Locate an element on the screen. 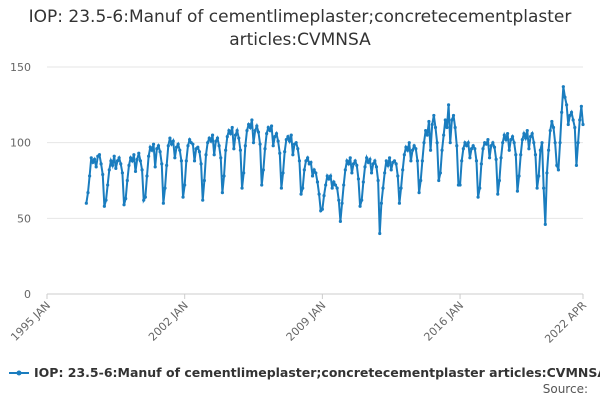  x-tick-label: 1995 JAN is located at coordinates (30, 321).